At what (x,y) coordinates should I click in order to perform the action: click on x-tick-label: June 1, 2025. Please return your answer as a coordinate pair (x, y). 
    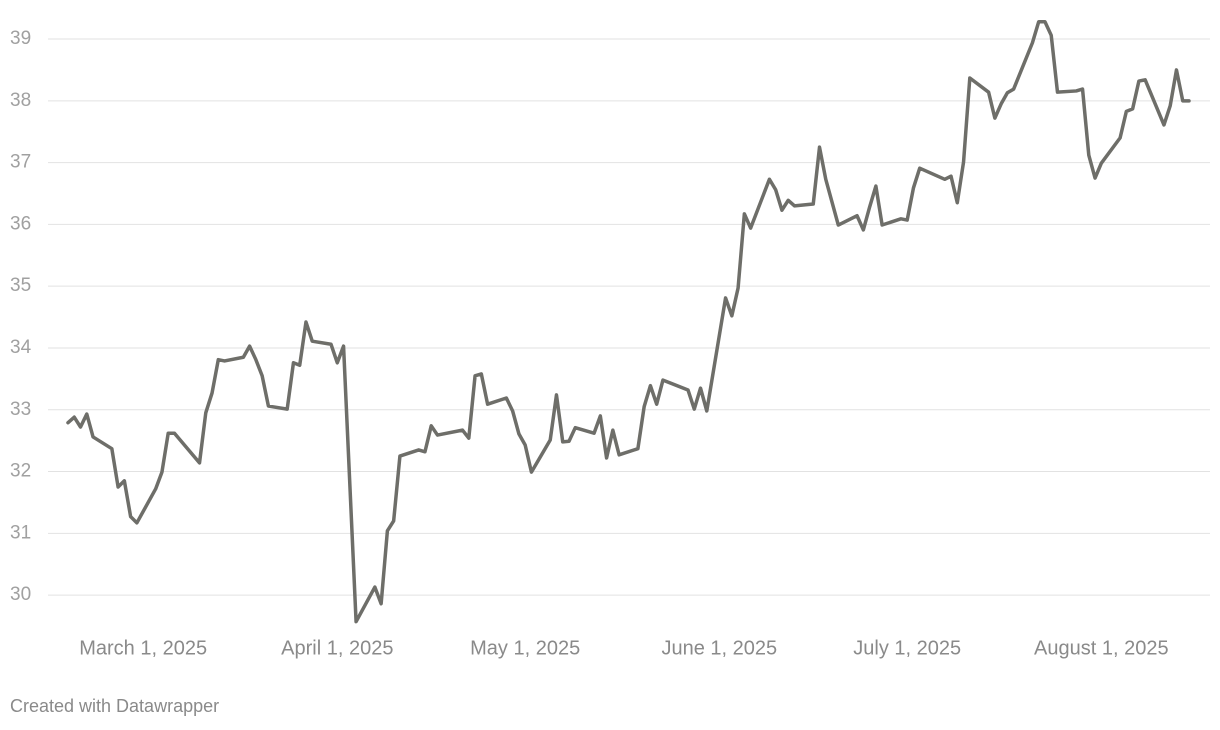
    Looking at the image, I should click on (719, 648).